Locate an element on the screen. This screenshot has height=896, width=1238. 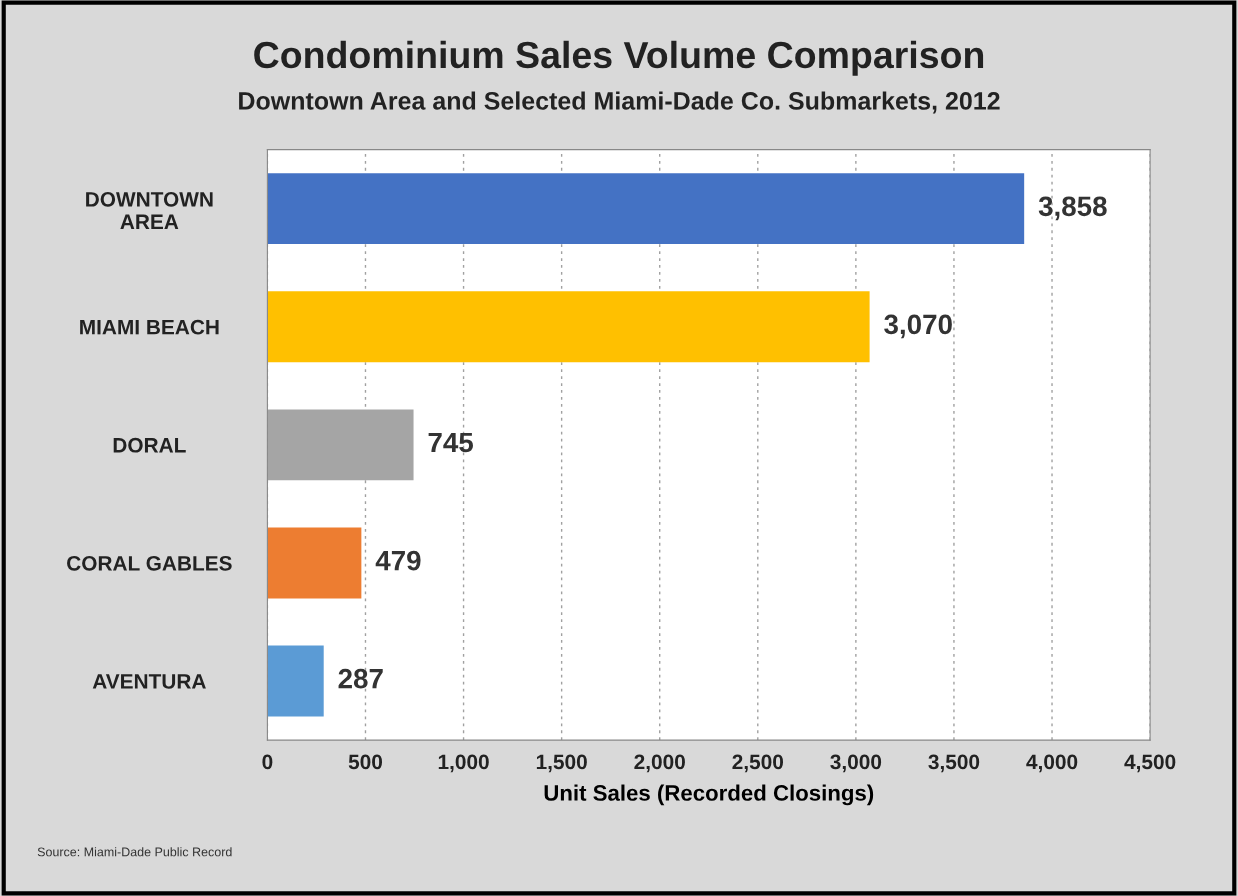
x-tick-label: 3,500 is located at coordinates (954, 763).